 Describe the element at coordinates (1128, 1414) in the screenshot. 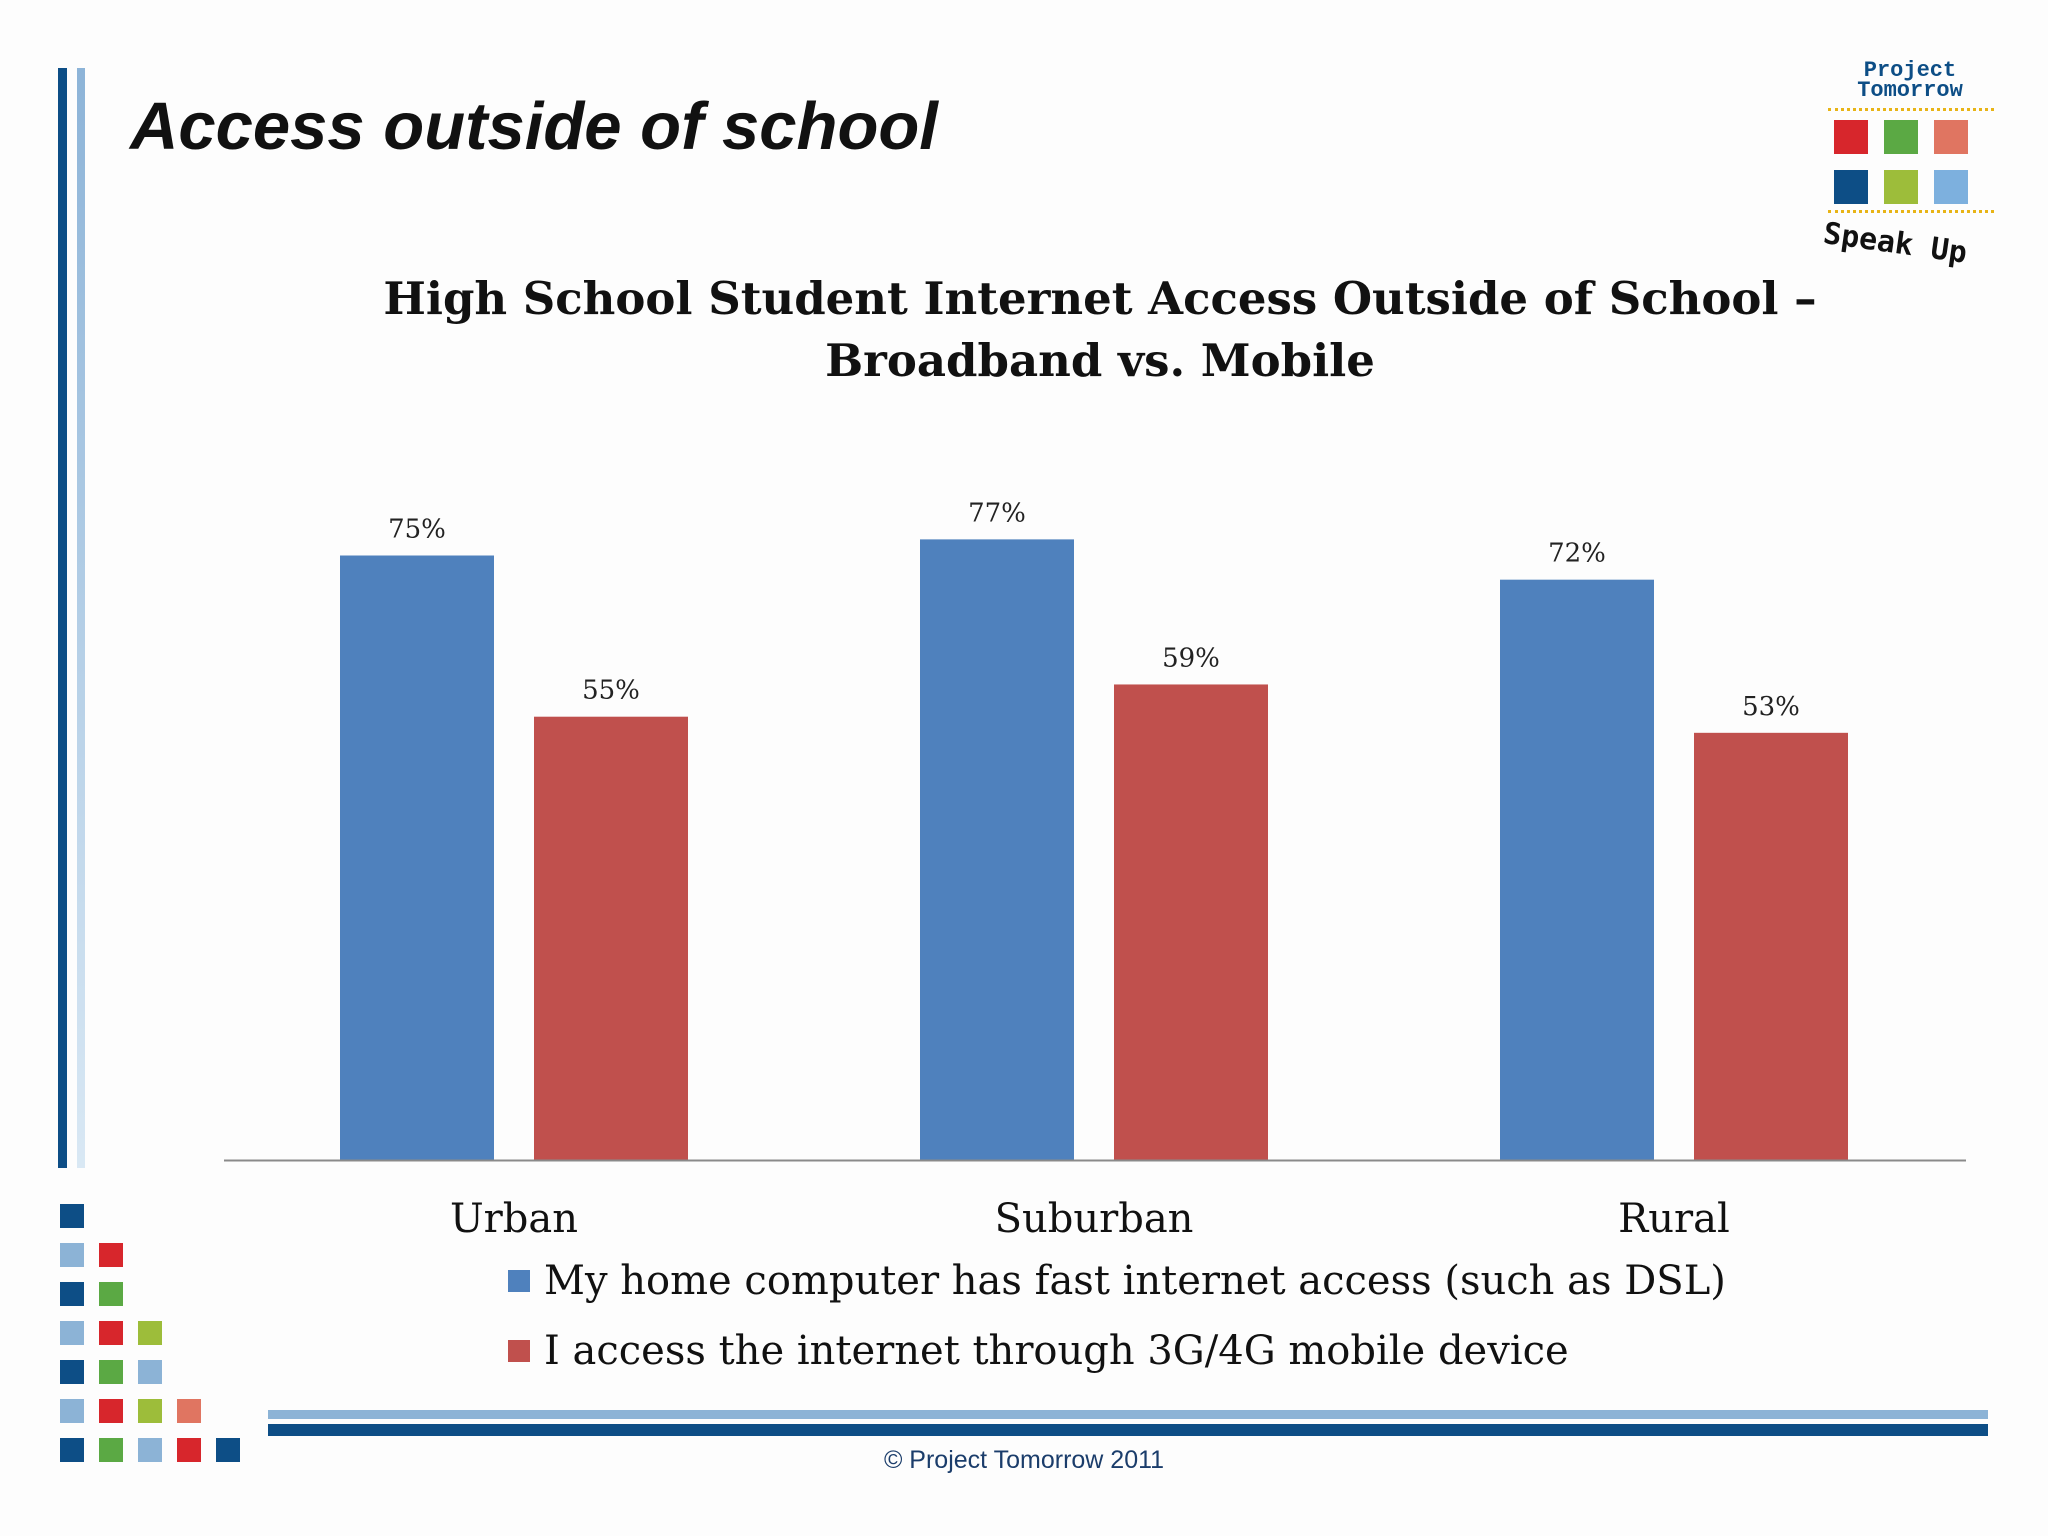

I see `bottom-accent-bar-light` at that location.